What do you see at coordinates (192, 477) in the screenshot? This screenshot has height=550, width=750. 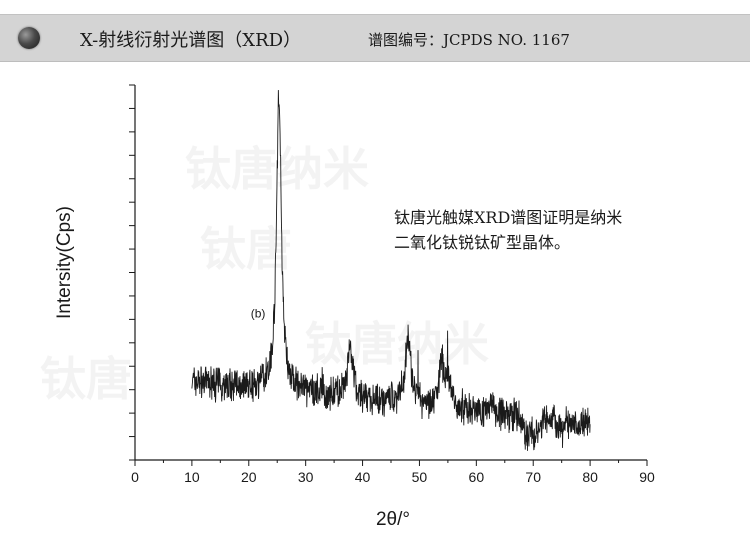 I see `x-tick-label-10: 10` at bounding box center [192, 477].